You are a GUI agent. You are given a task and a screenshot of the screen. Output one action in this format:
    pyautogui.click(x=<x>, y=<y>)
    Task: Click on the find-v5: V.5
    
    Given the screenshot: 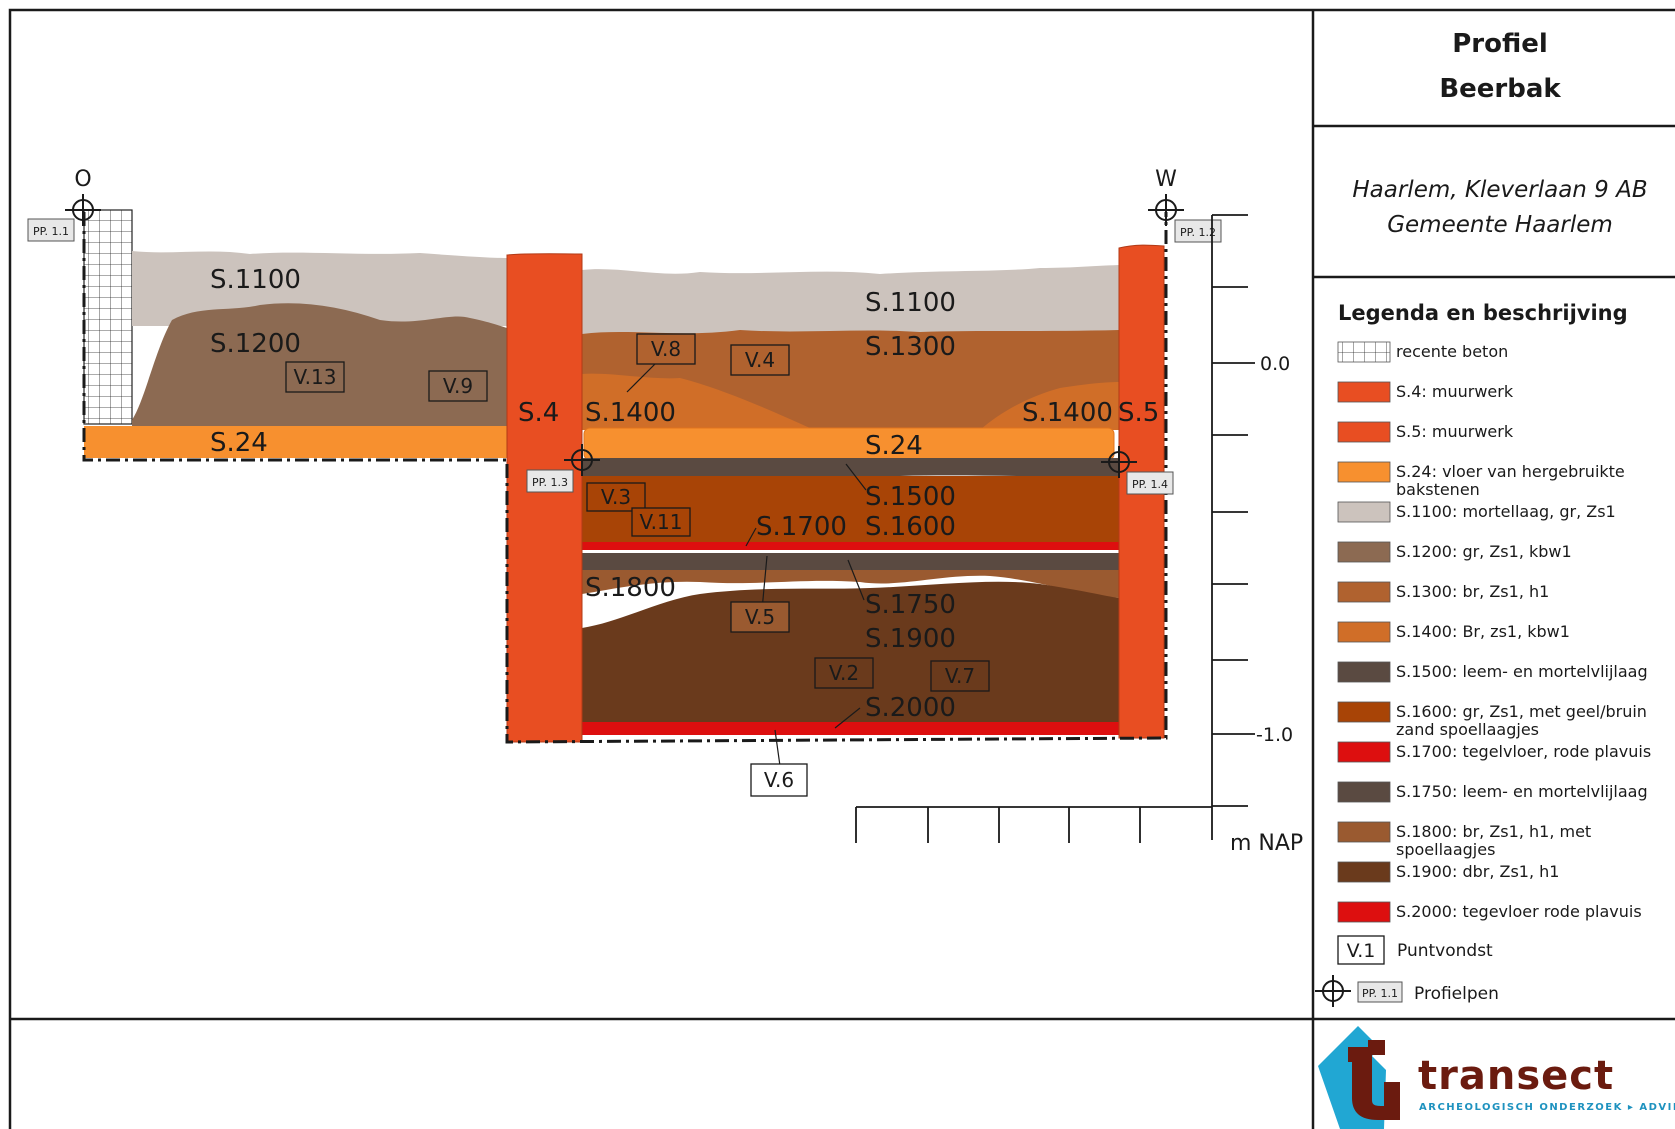 What is the action you would take?
    pyautogui.click(x=760, y=617)
    